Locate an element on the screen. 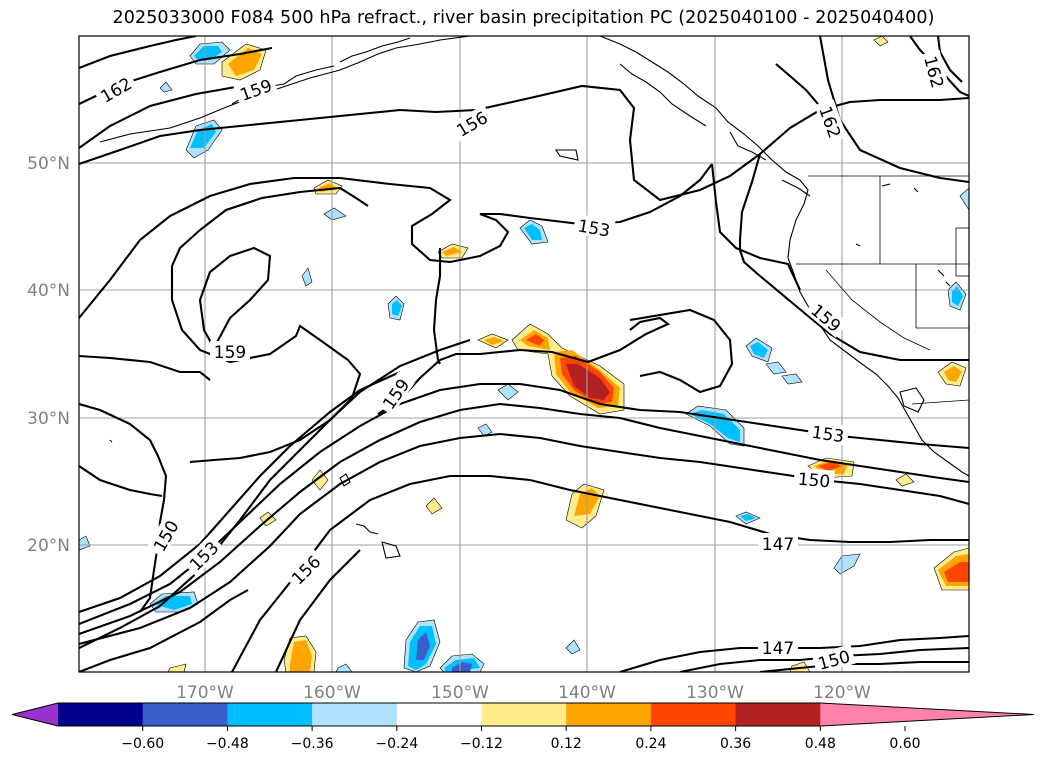  colorbar-tick-label: −0.36 is located at coordinates (312, 744).